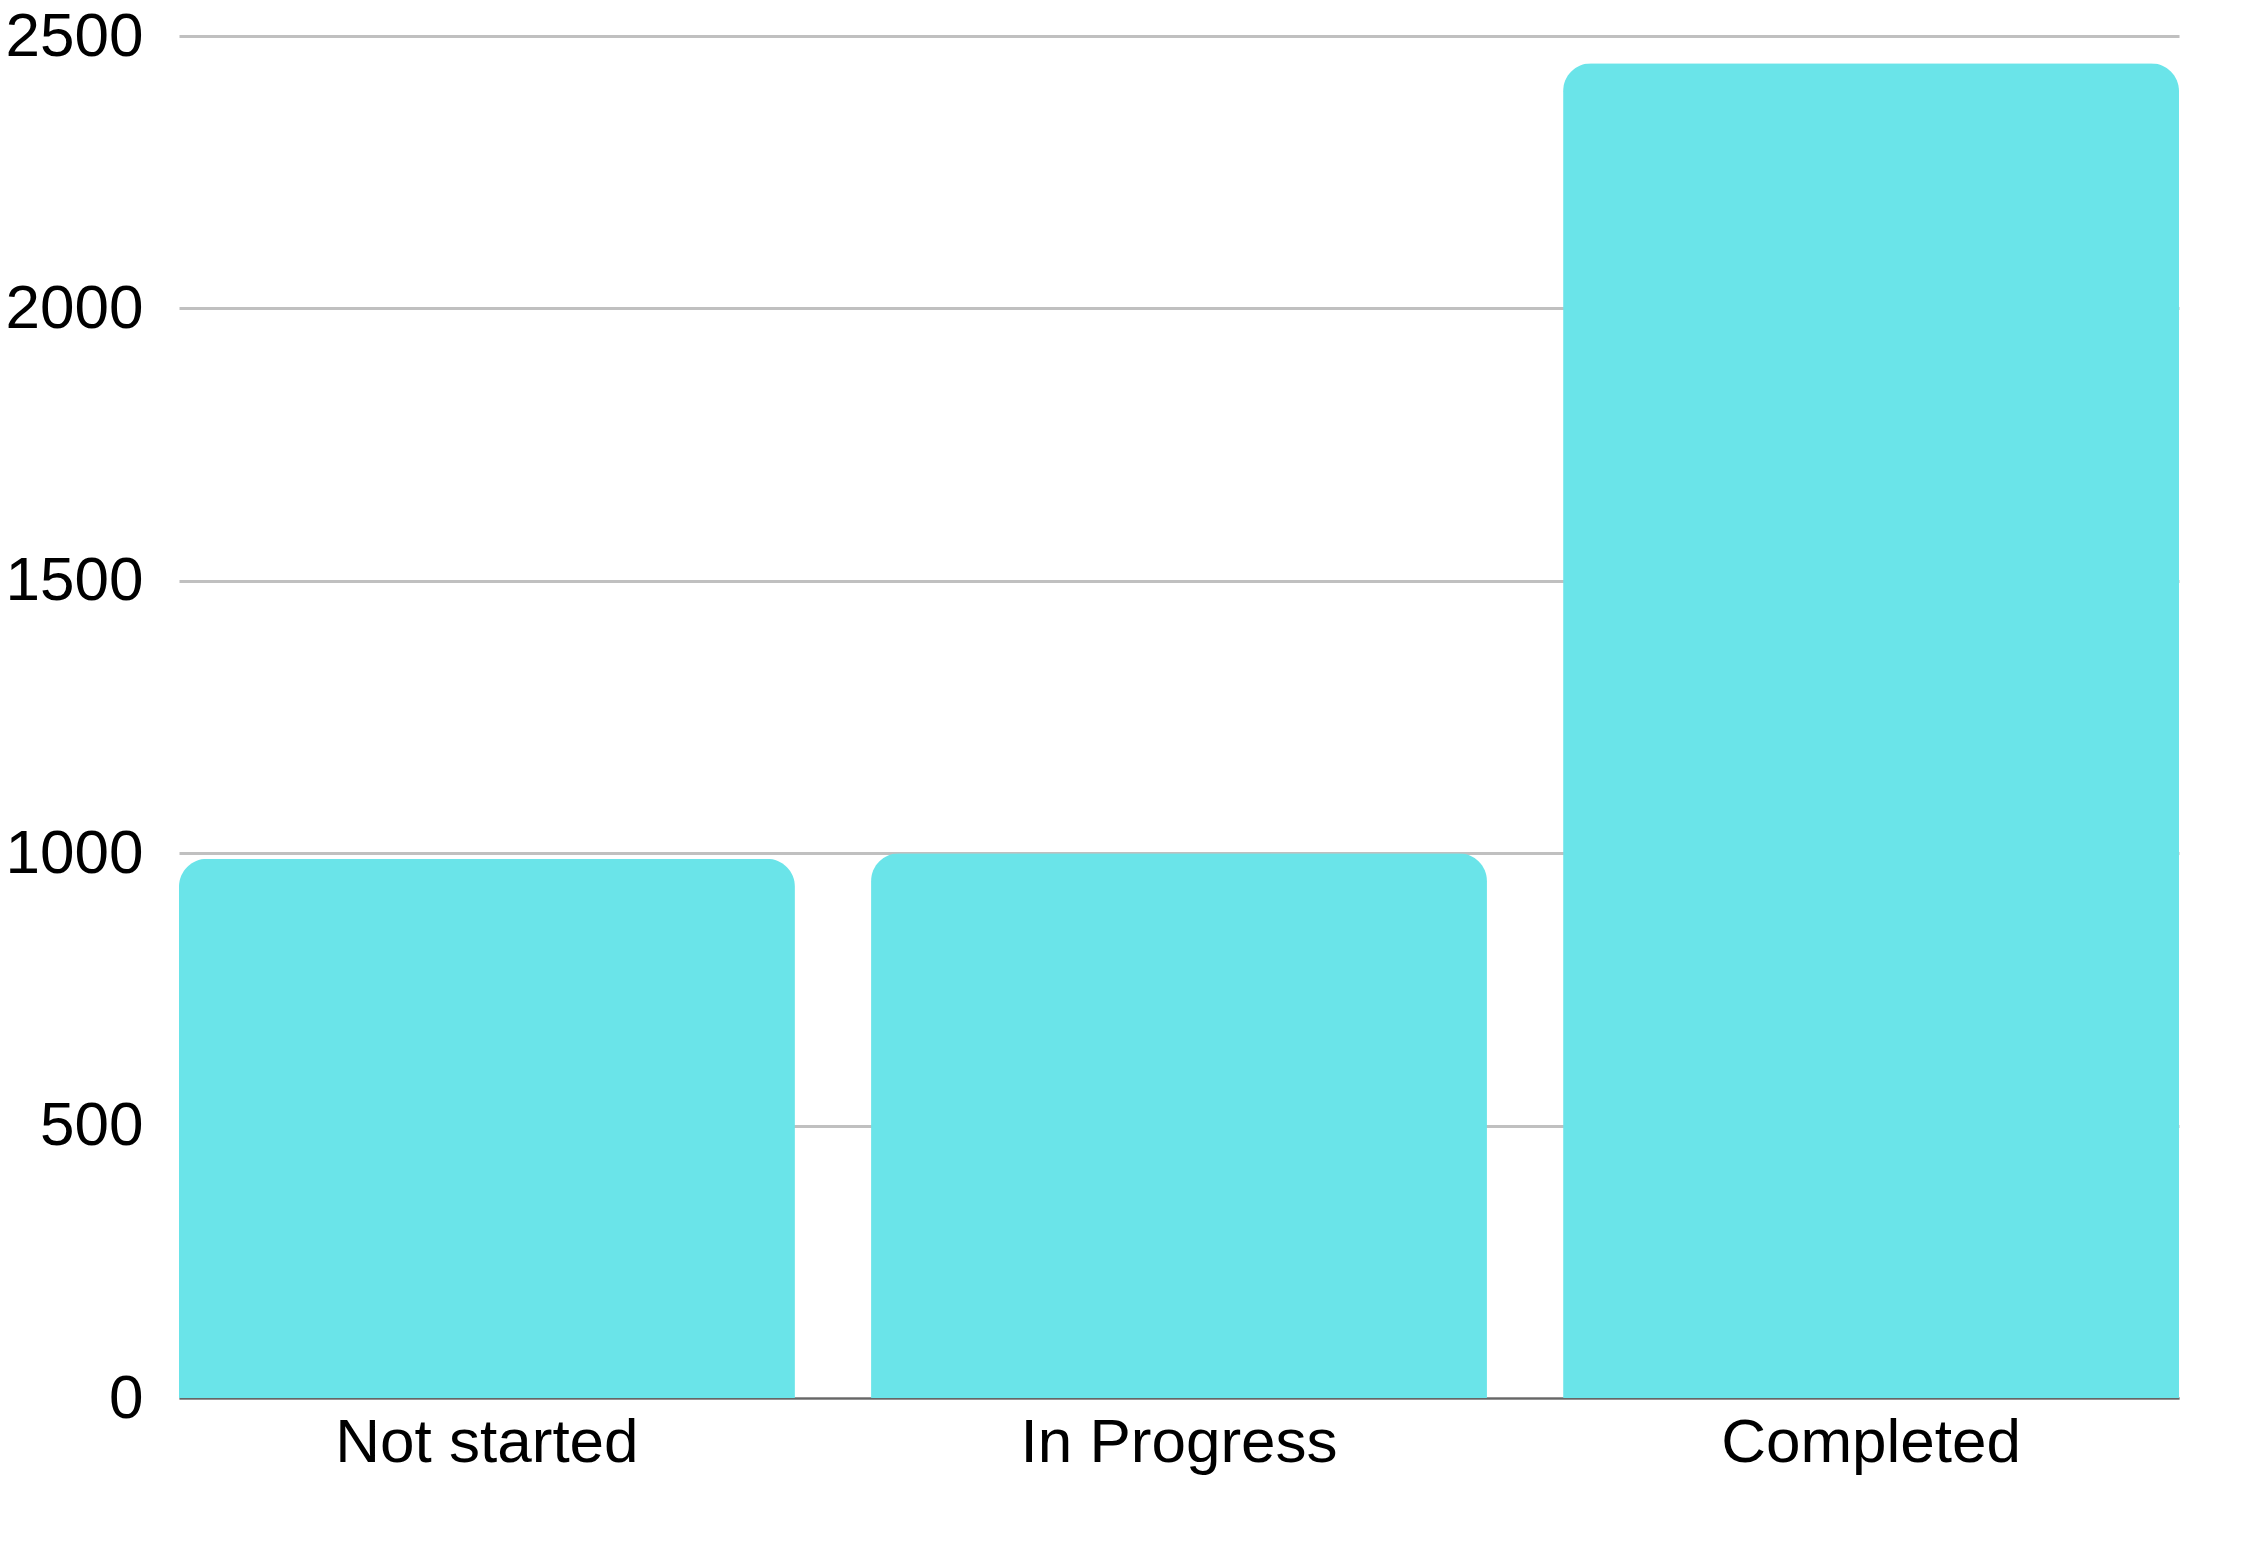 This screenshot has width=2244, height=1558. What do you see at coordinates (74, 579) in the screenshot?
I see `y-tick-label: 1500` at bounding box center [74, 579].